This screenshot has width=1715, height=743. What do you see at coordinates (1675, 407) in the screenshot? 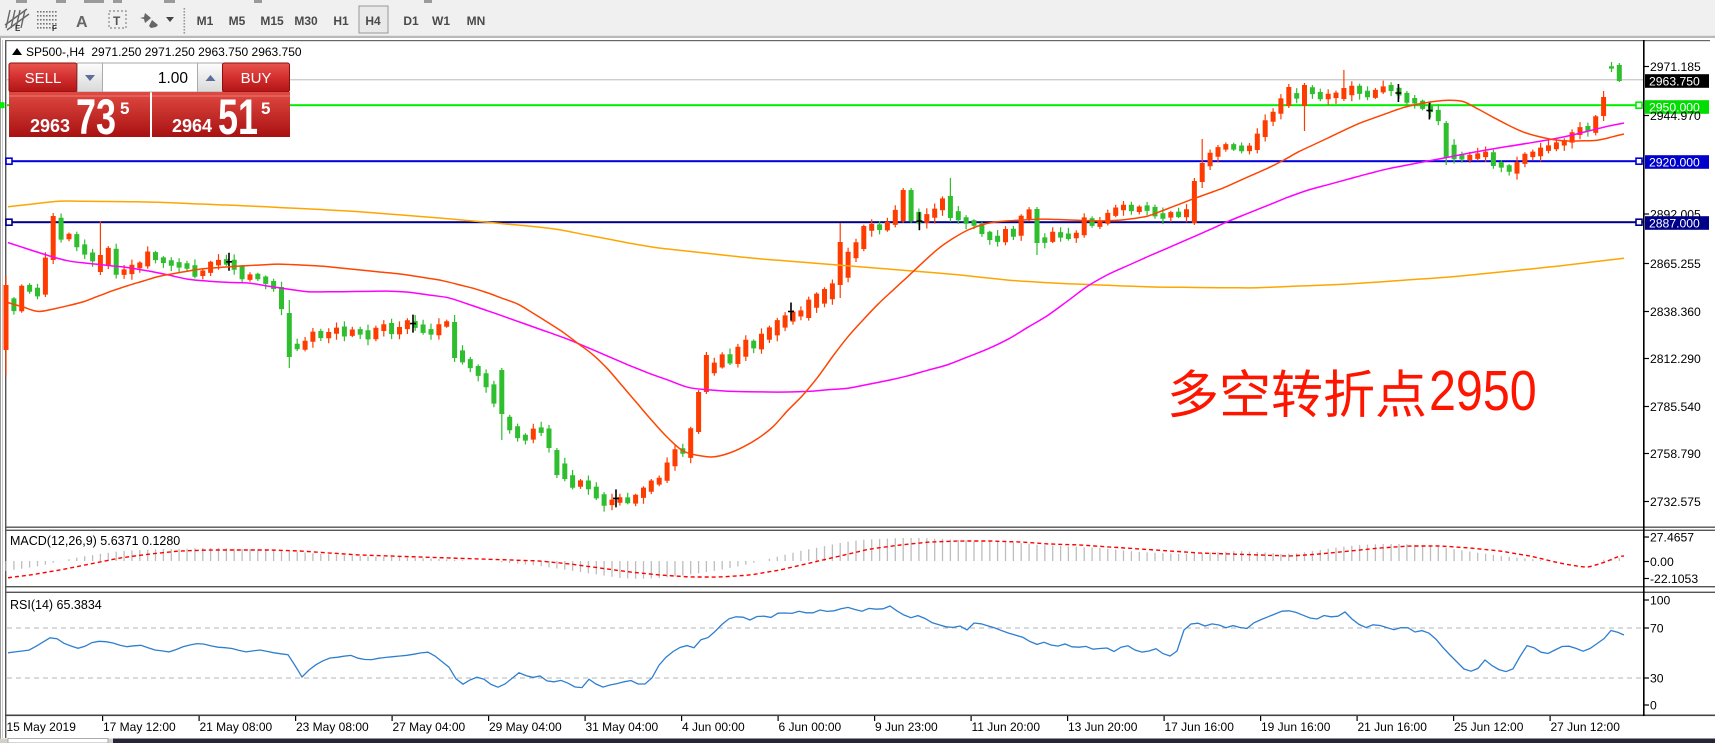
I see `svg-text: 2785.540` at bounding box center [1675, 407].